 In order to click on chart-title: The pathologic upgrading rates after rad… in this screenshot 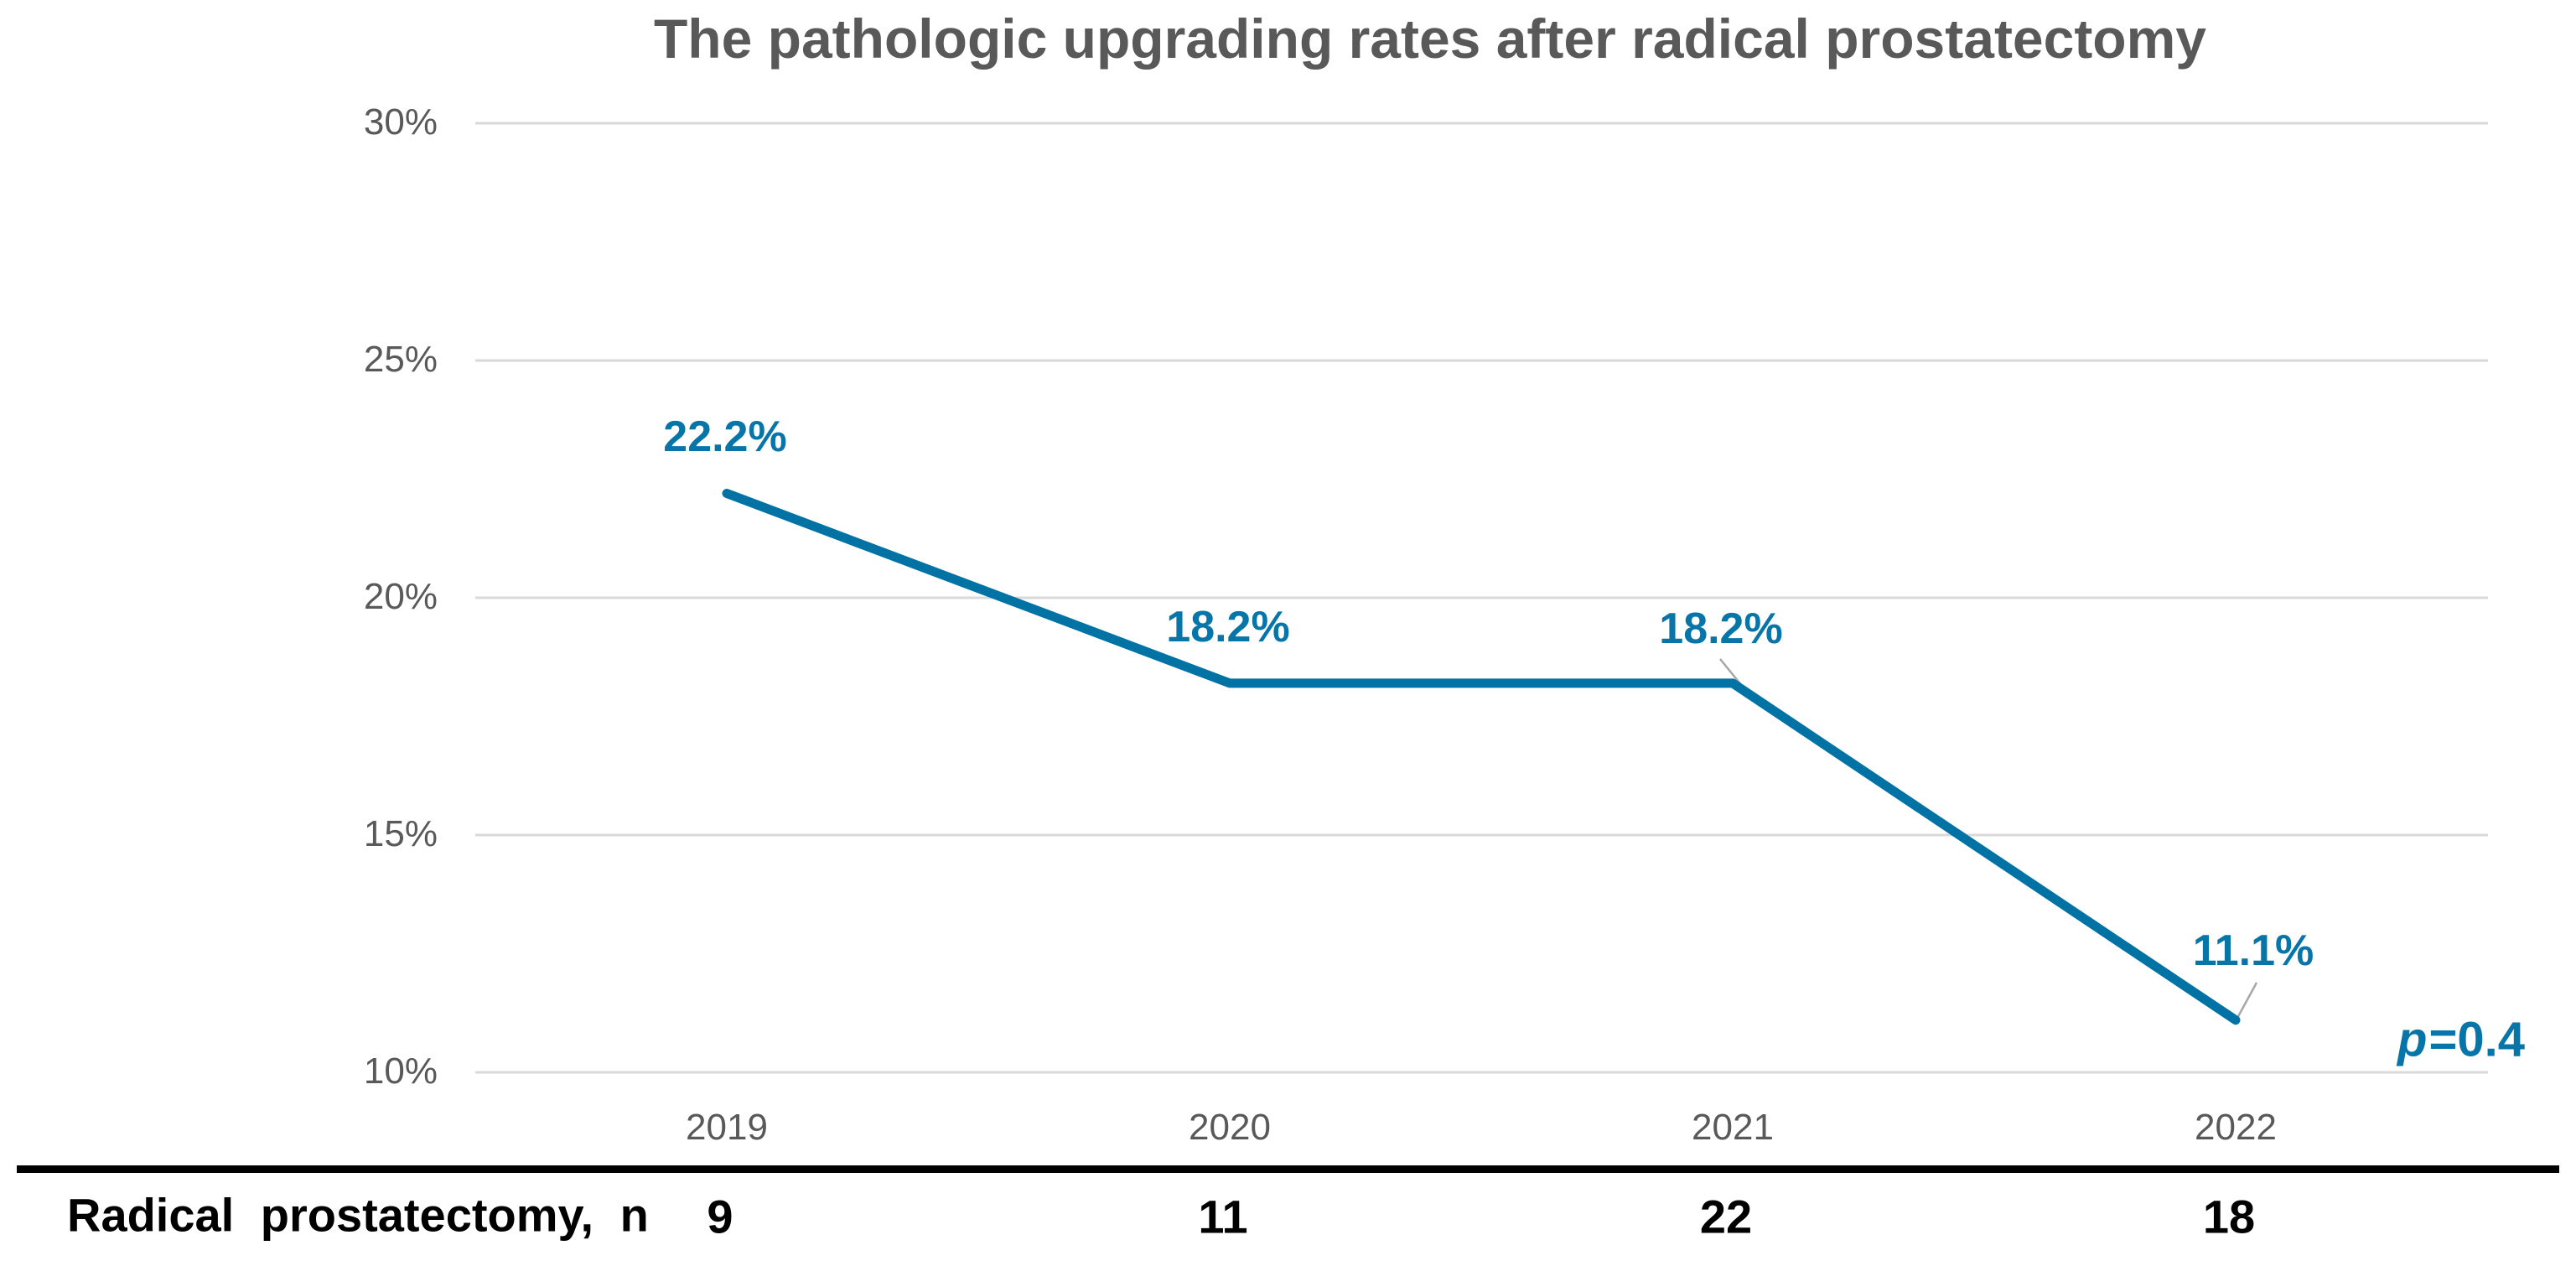, I will do `click(1430, 39)`.